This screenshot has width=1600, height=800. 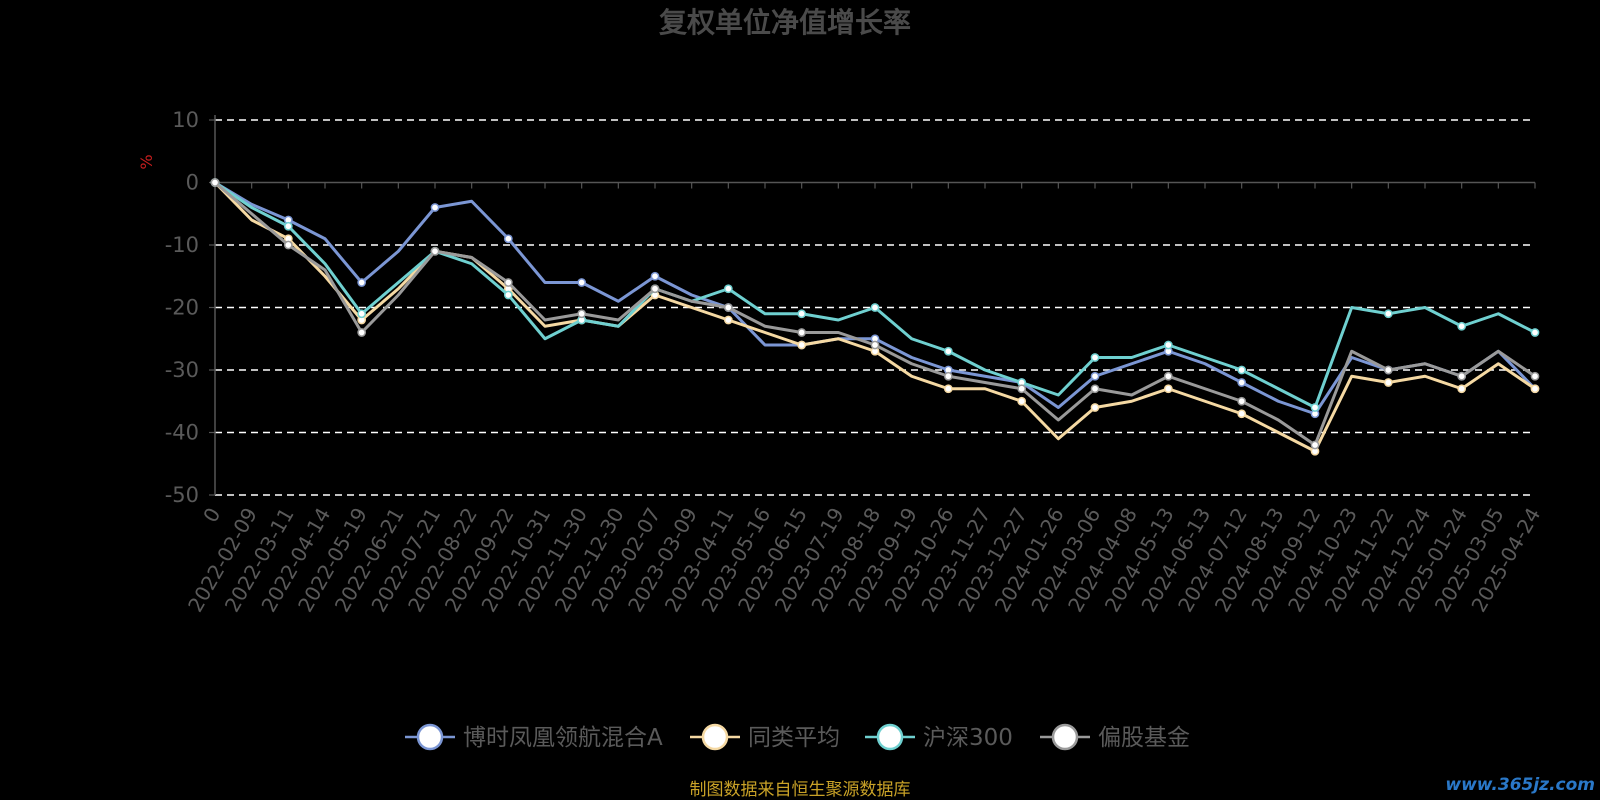 I want to click on legend-item-0: 博时凤凰领航混合A, so click(x=534, y=737).